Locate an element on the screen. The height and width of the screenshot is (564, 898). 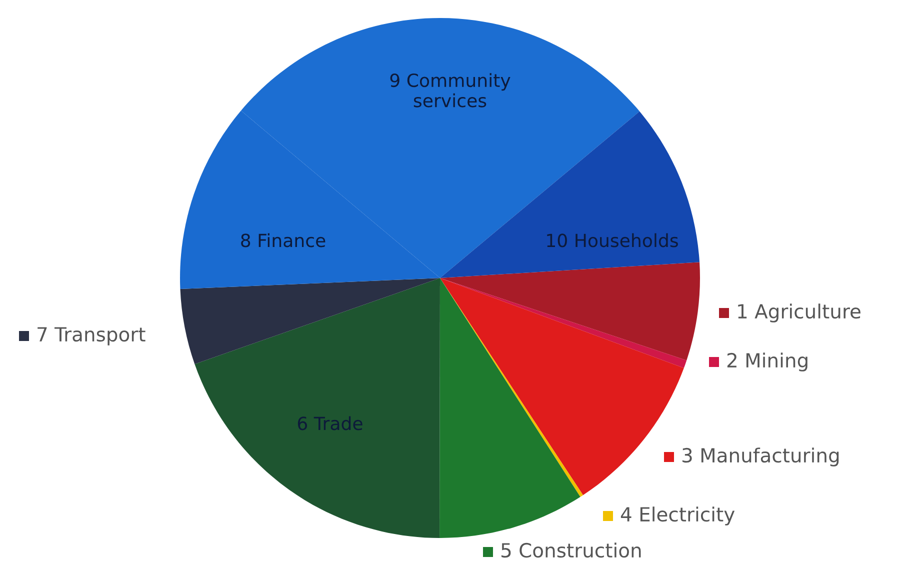
legend-label: 5 Construction is located at coordinates (571, 550).